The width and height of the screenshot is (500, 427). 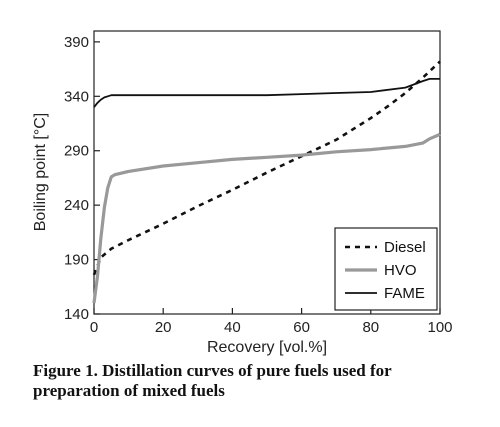 What do you see at coordinates (94, 327) in the screenshot?
I see `x-tick-label: 0` at bounding box center [94, 327].